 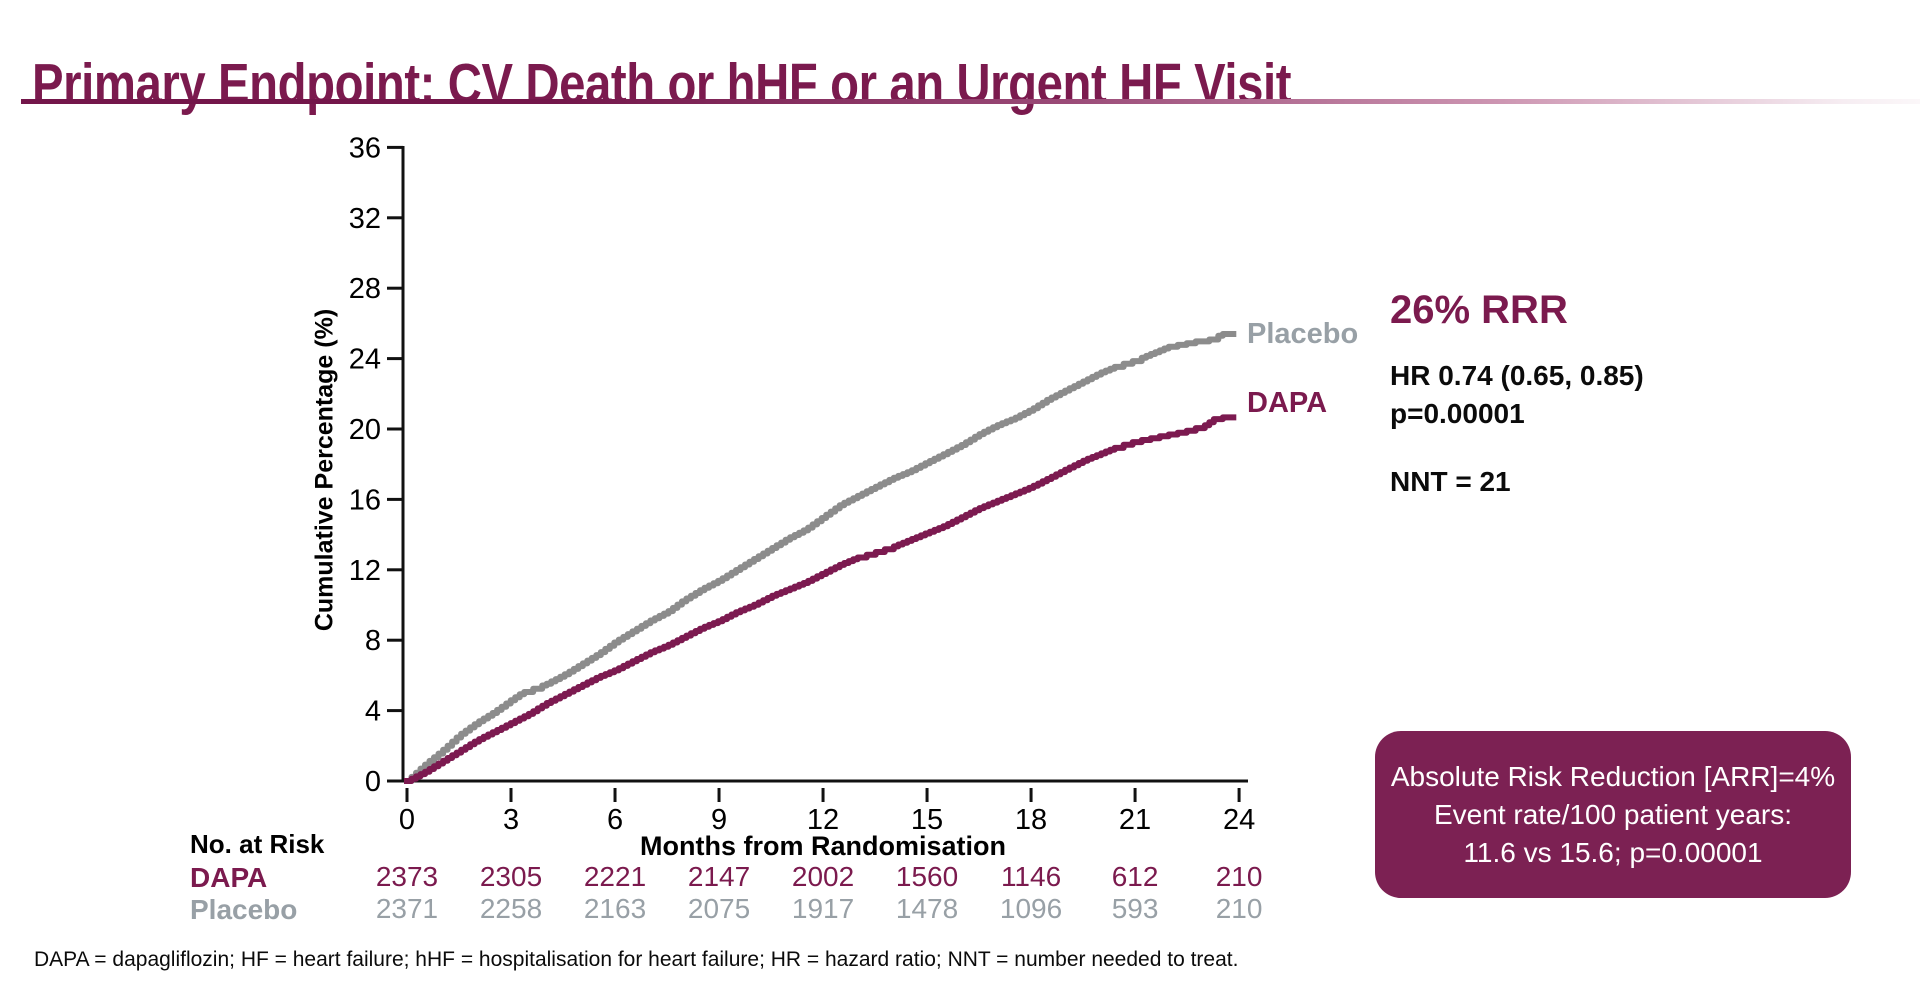 I want to click on risk-row-label-dapa: DAPA, so click(x=229, y=877).